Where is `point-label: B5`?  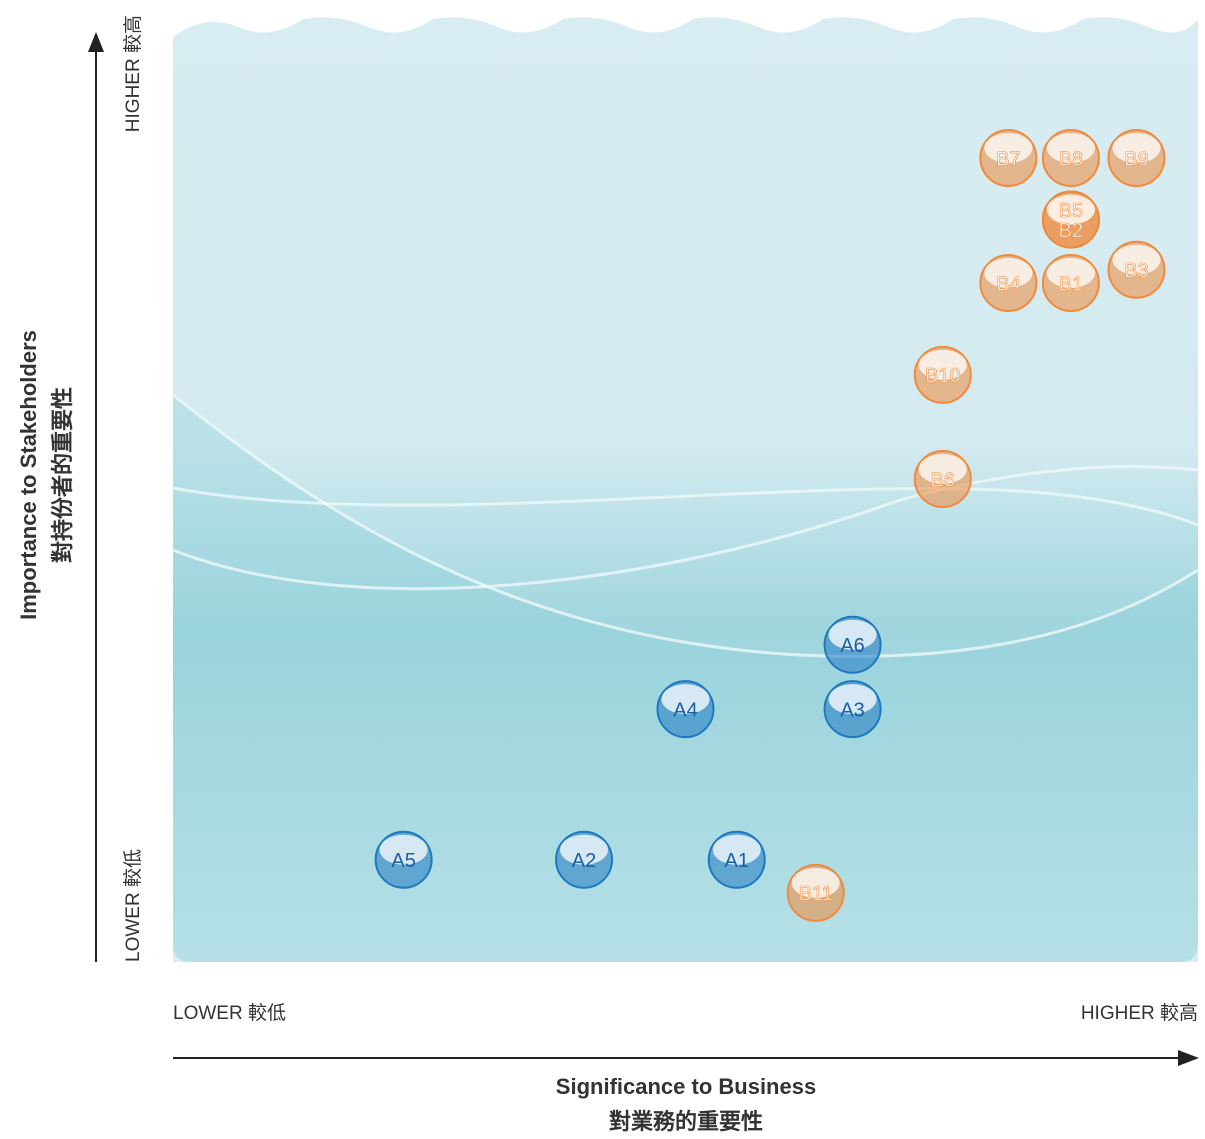 point-label: B5 is located at coordinates (1071, 211).